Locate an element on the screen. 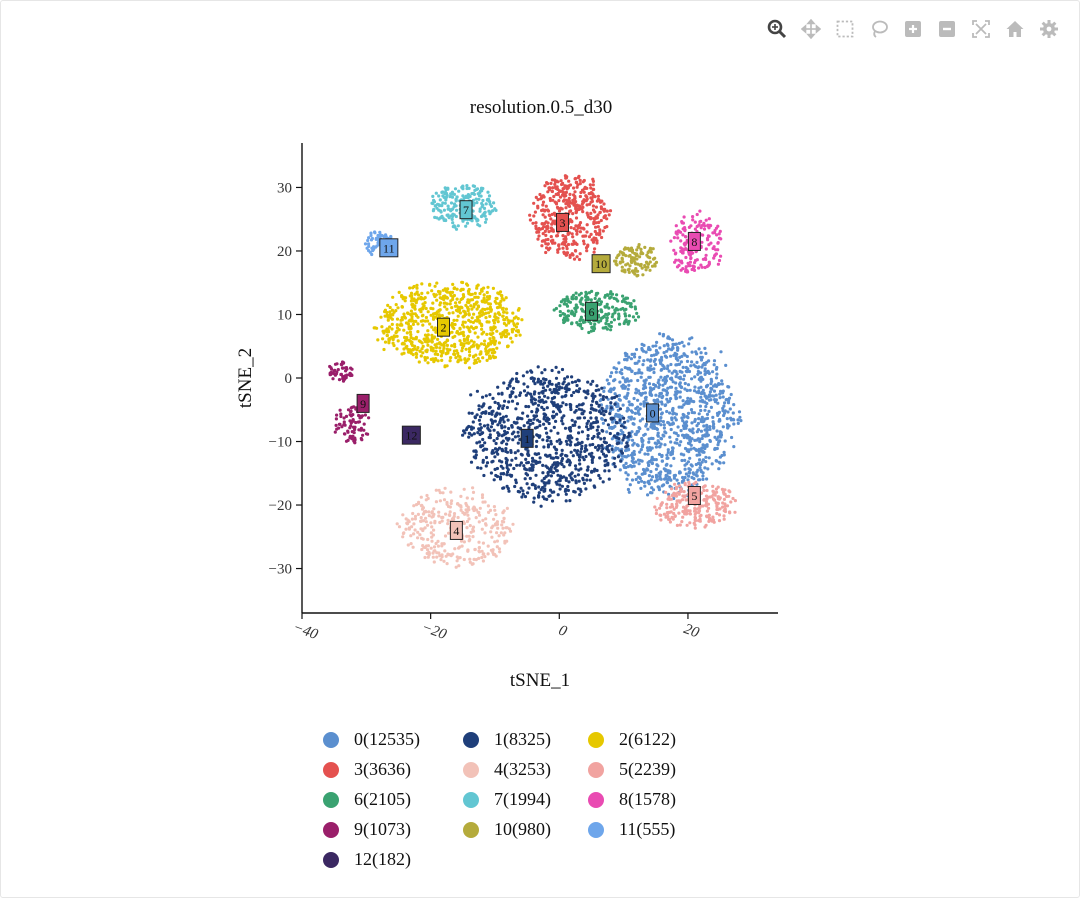 The image size is (1080, 898). settings-icon is located at coordinates (1049, 29).